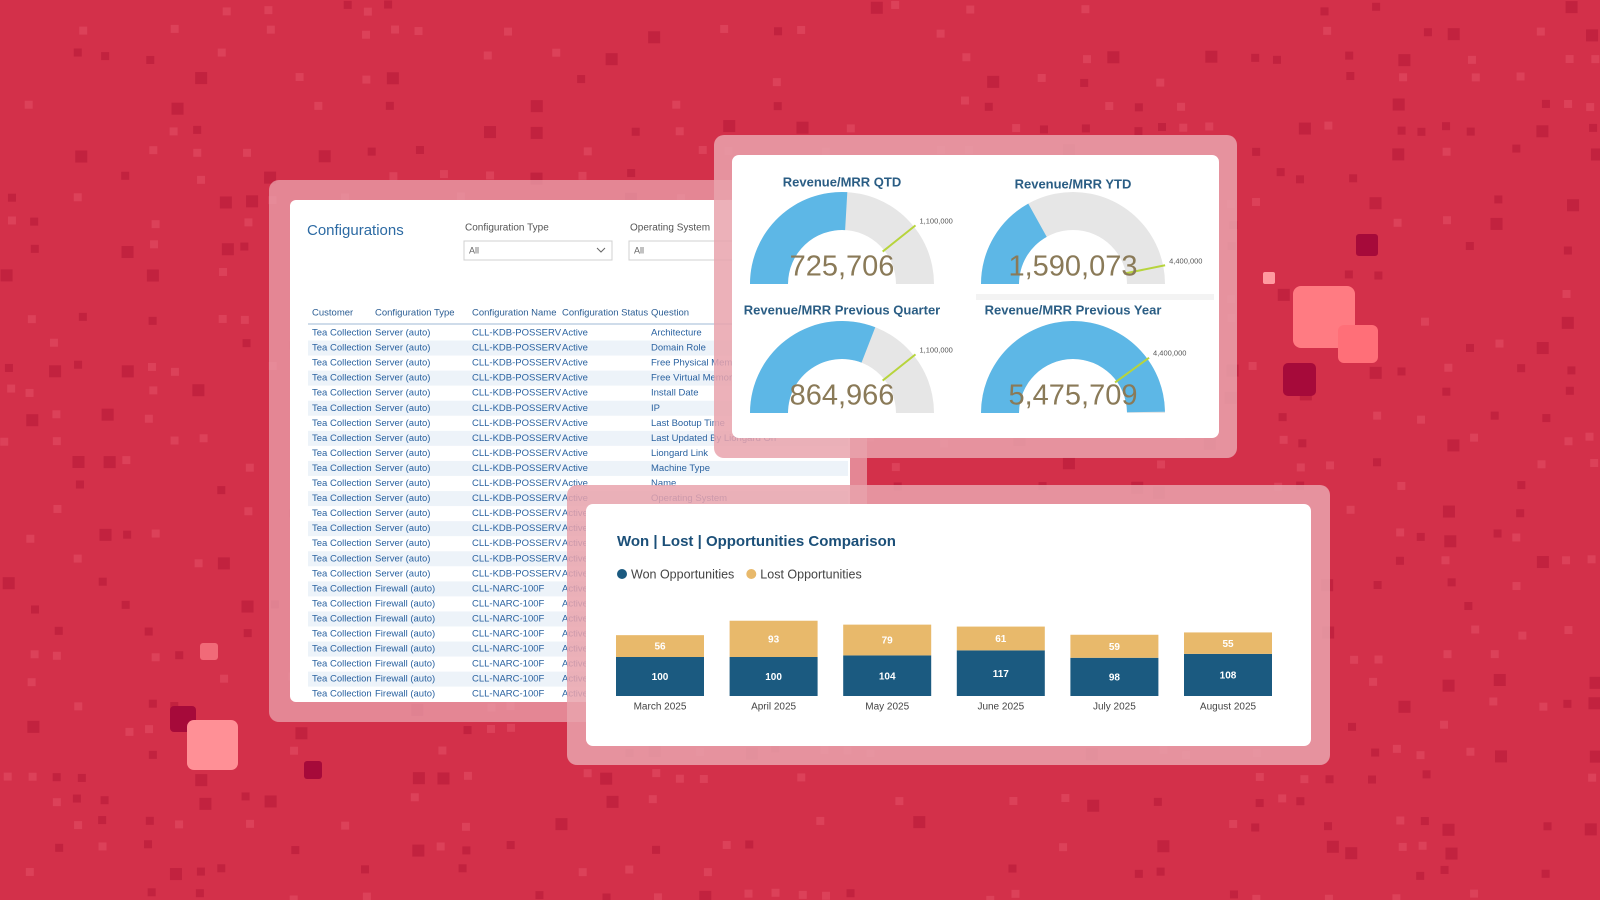 The height and width of the screenshot is (900, 1600). Describe the element at coordinates (1299, 379) in the screenshot. I see `decor-square` at that location.